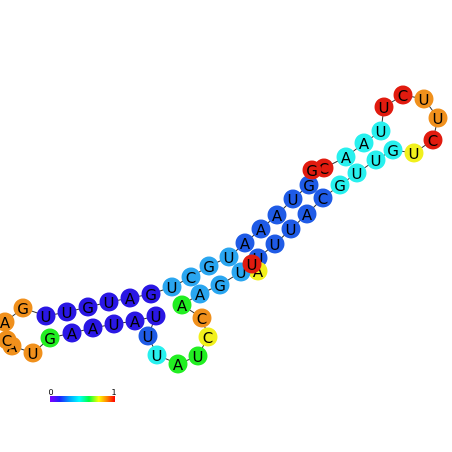  I want to click on nucleotide-21: U, so click(381, 131).